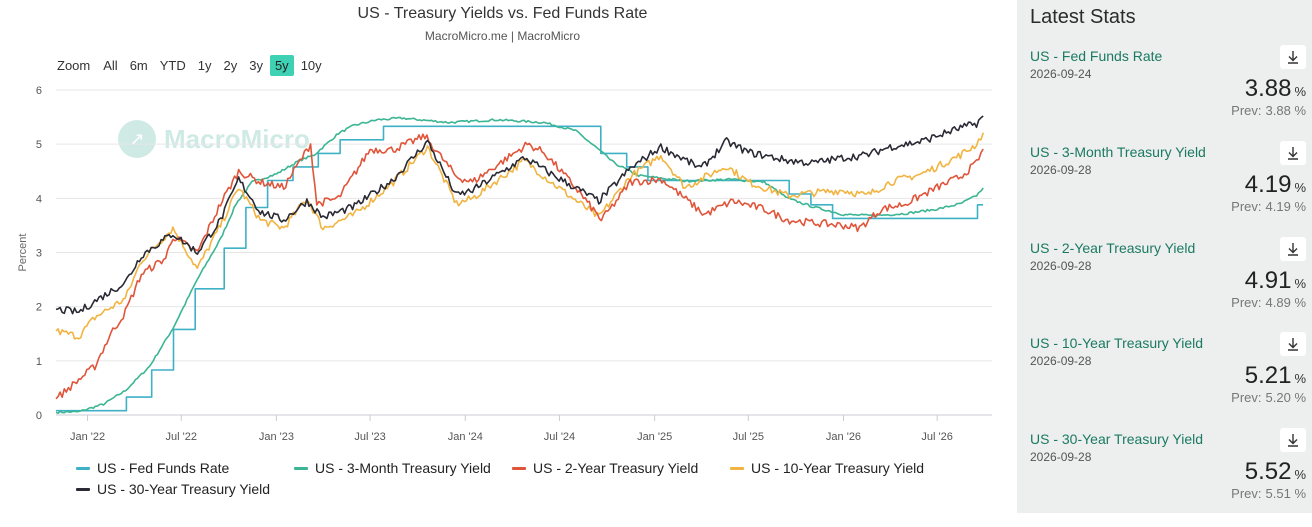  I want to click on stat-prev: Prev: 5.20 %, so click(1268, 397).